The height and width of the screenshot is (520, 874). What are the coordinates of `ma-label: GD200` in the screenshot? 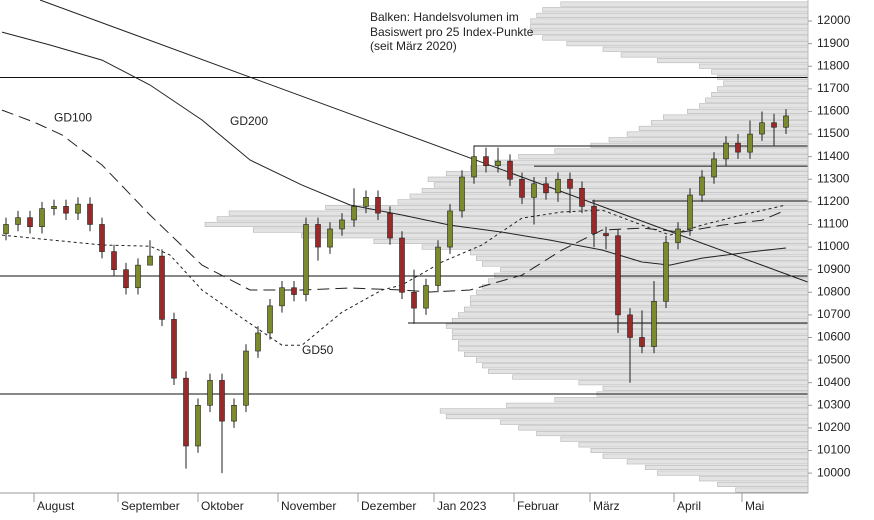 It's located at (249, 121).